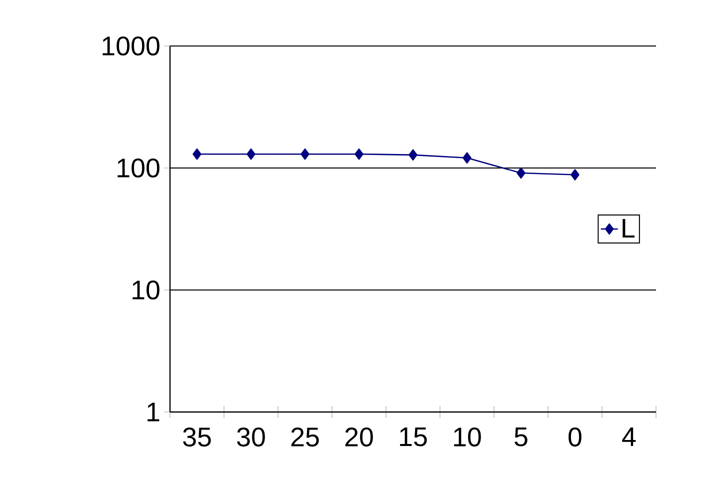  What do you see at coordinates (467, 437) in the screenshot?
I see `x-tick-label: 10` at bounding box center [467, 437].